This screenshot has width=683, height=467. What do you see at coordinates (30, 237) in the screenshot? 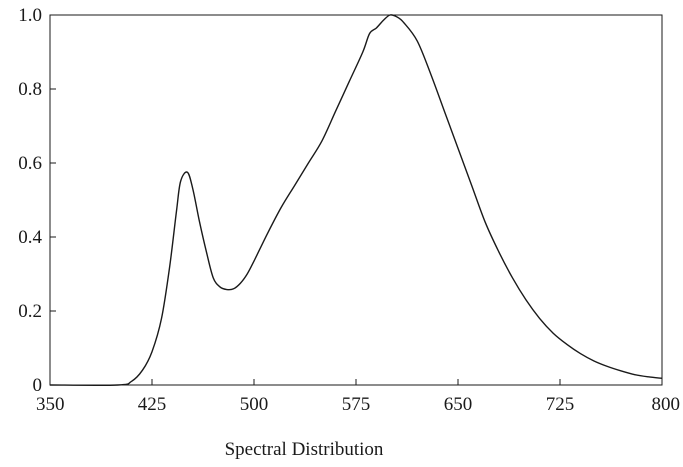
I see `y-tick-label: 0.4` at bounding box center [30, 237].